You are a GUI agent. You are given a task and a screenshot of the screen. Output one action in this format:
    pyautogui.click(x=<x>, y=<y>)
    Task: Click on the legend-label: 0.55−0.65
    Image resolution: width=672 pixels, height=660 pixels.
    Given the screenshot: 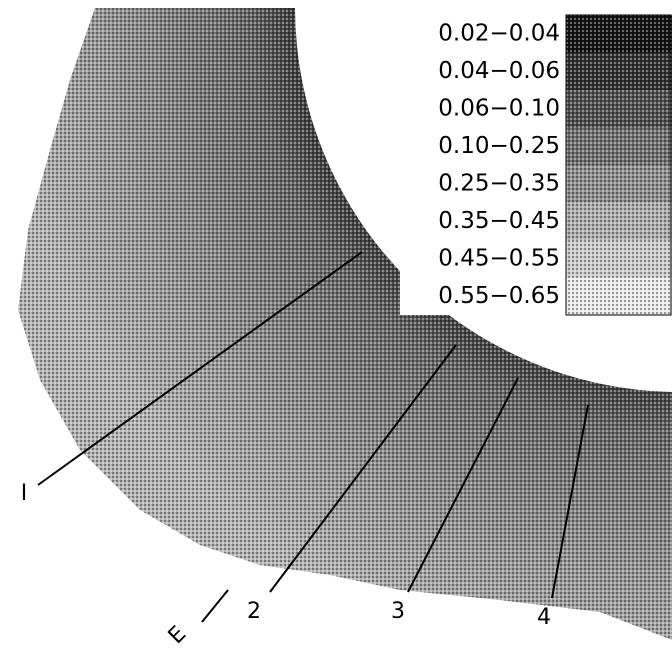 What is the action you would take?
    pyautogui.click(x=499, y=296)
    